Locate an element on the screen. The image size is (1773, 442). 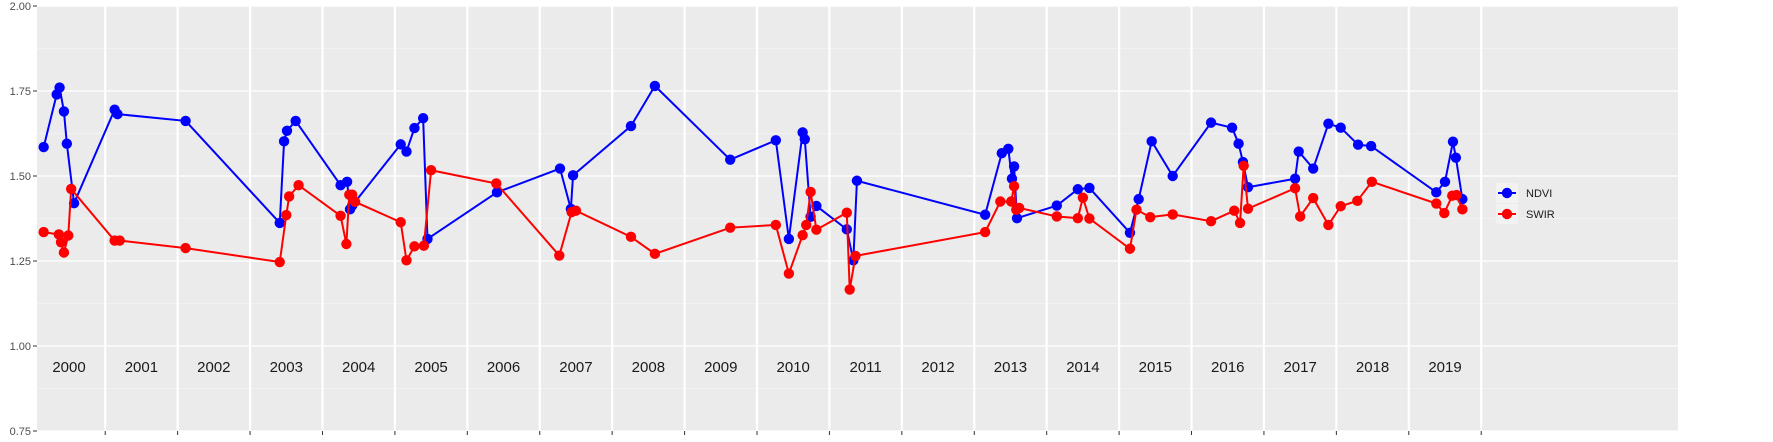
y-tick-label: 1.00 is located at coordinates (20, 347).